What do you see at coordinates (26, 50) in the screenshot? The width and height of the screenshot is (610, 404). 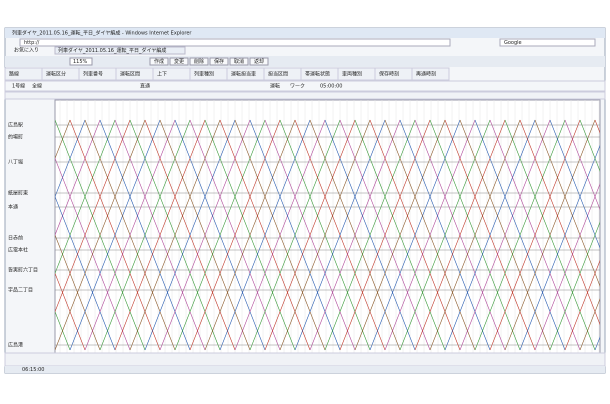 I see `favorites: お気に入り` at bounding box center [26, 50].